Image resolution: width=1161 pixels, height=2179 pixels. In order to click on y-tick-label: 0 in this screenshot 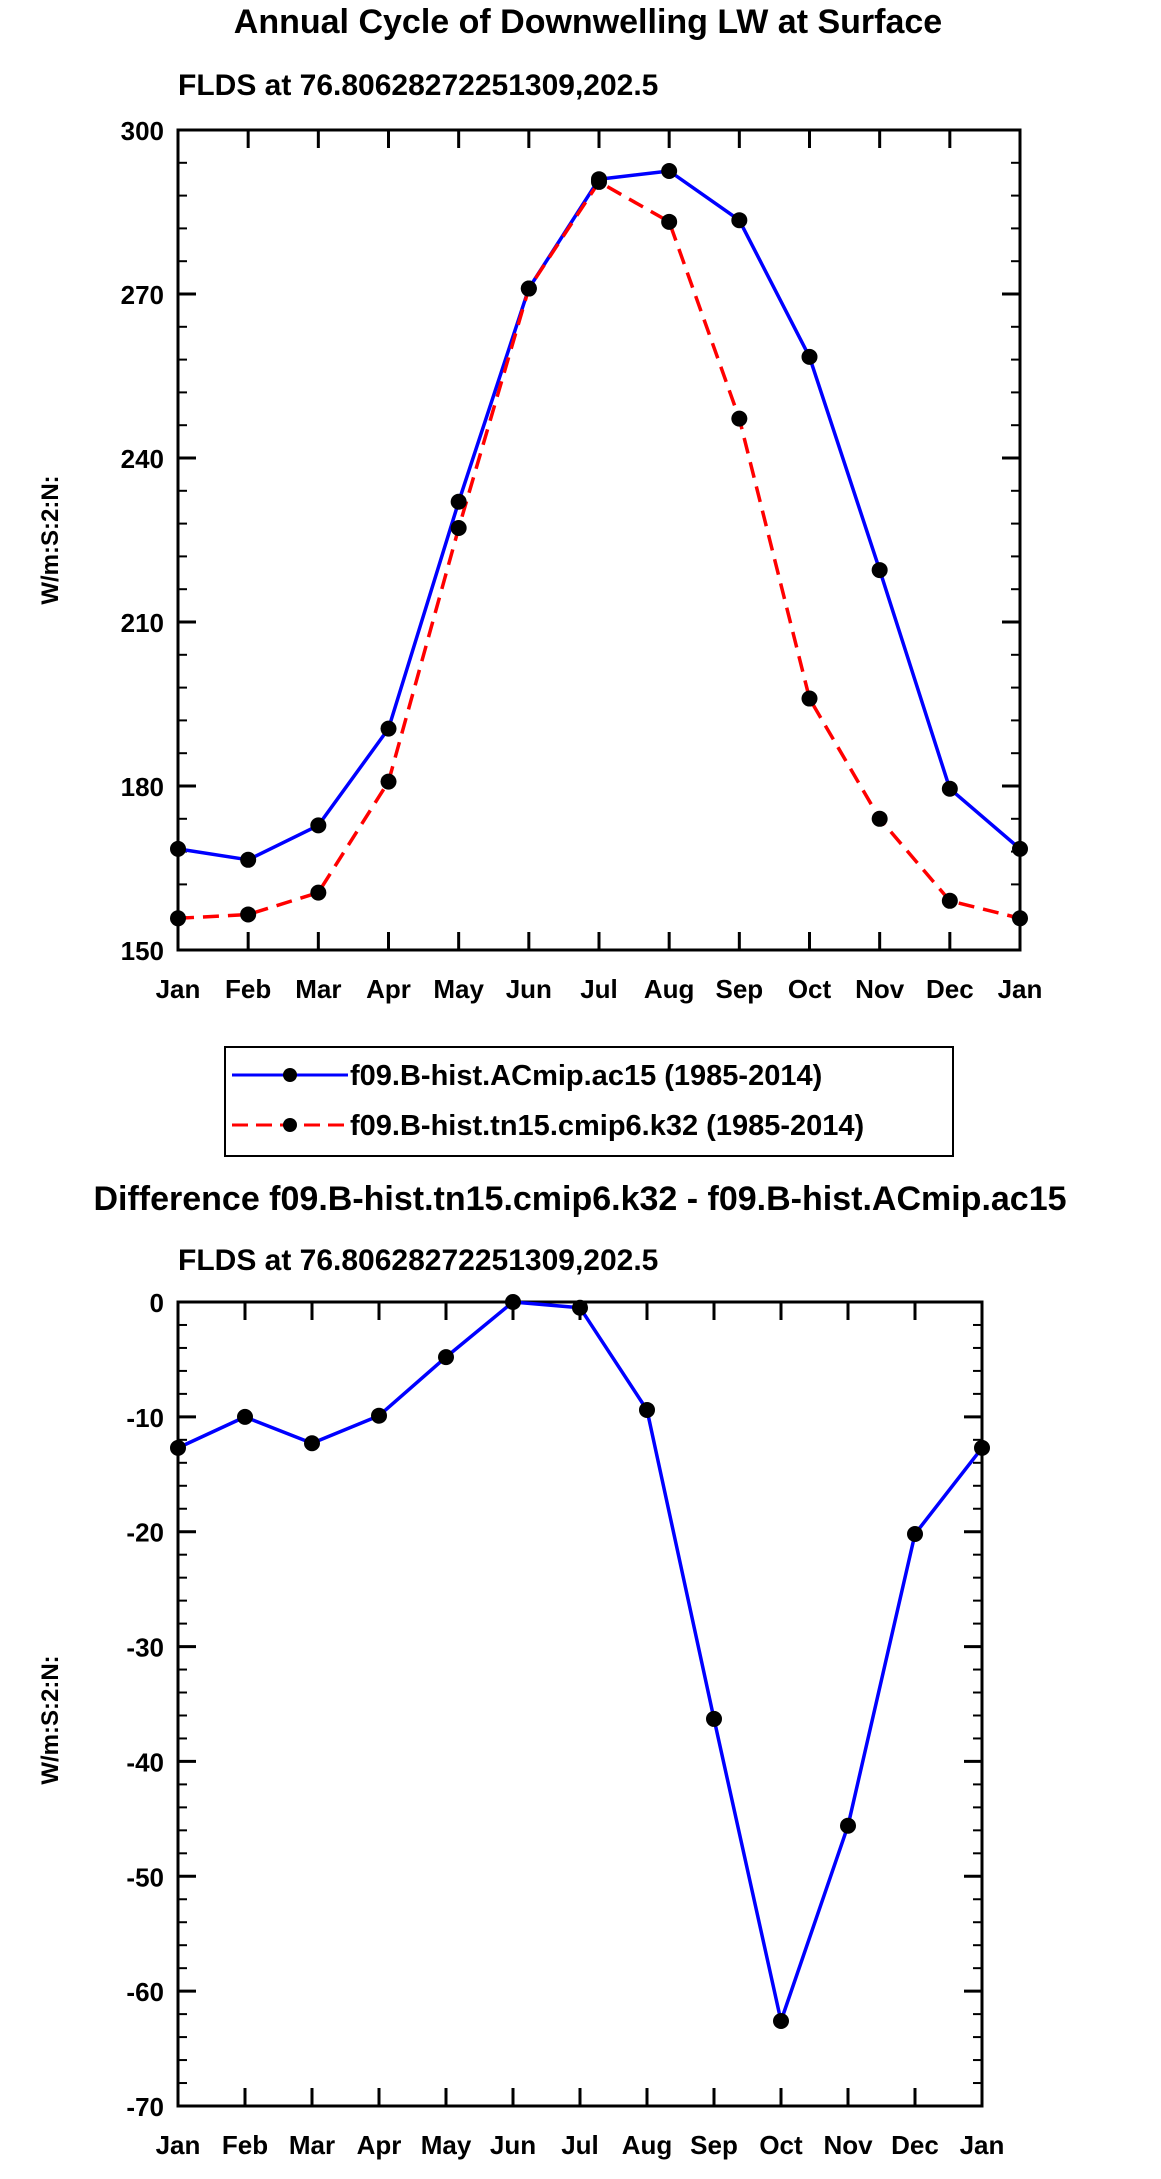, I will do `click(157, 1303)`.